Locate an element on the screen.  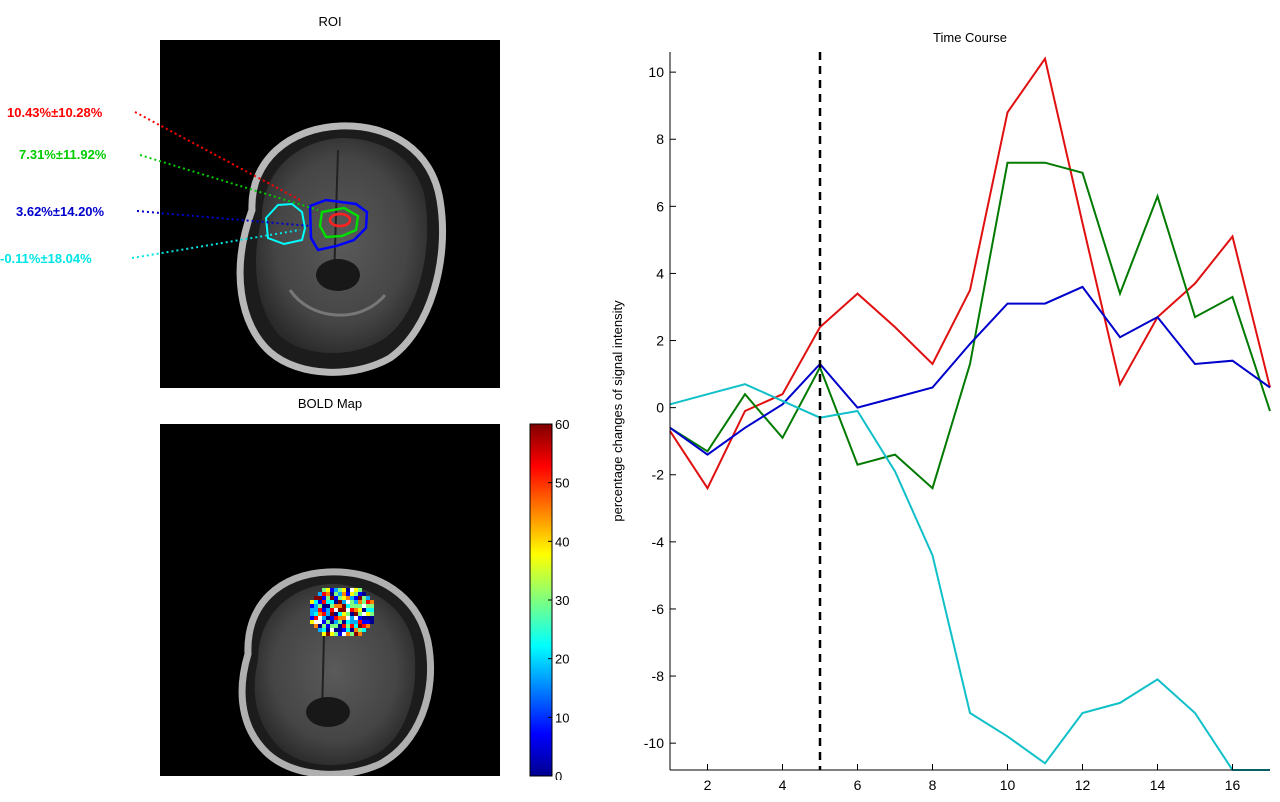
colorbar-tick-label: 60 is located at coordinates (562, 426).